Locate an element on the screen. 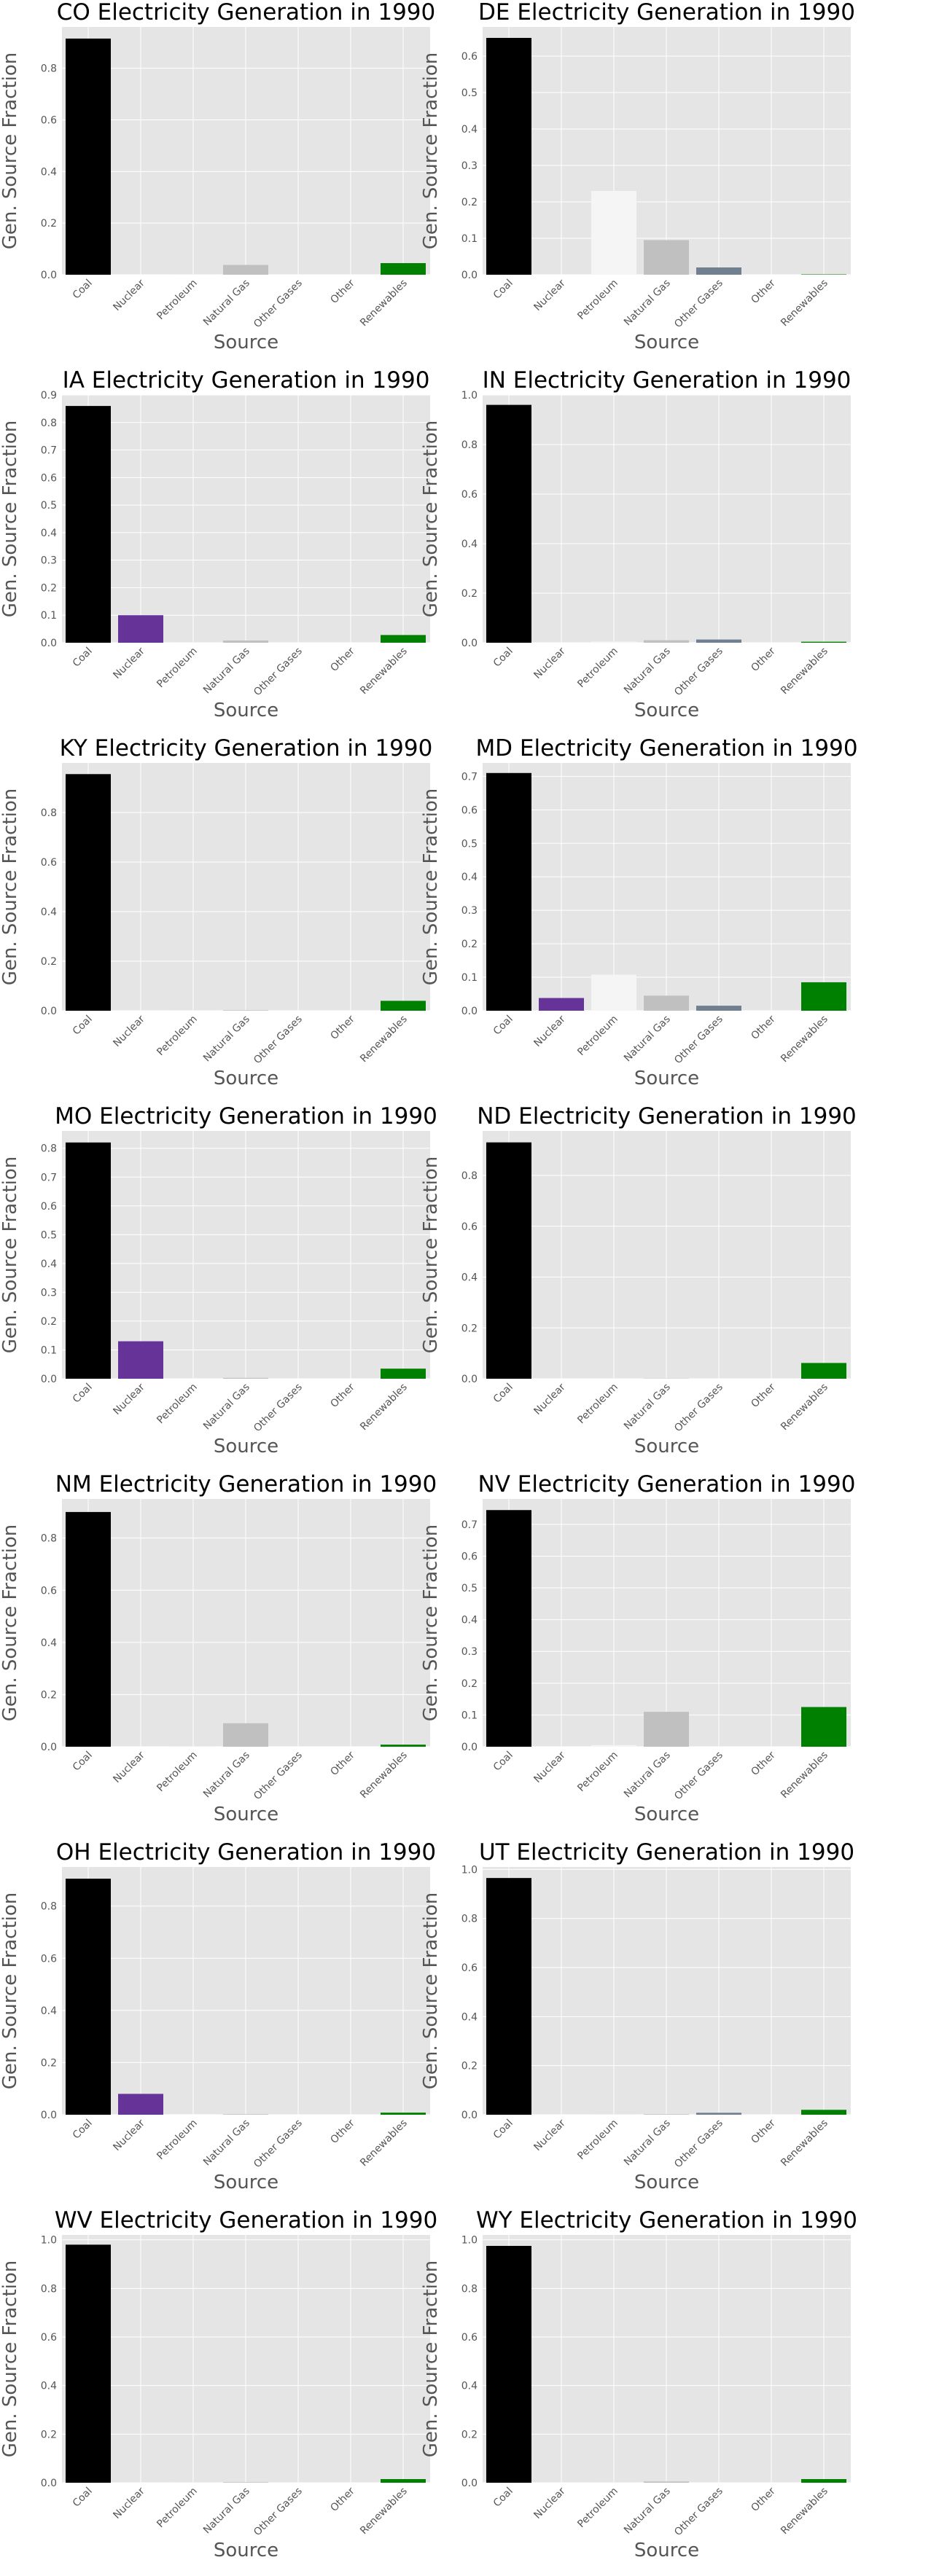 This screenshot has width=939, height=2576. chart-title: CO Electricity Generation in 1990 is located at coordinates (246, 13).